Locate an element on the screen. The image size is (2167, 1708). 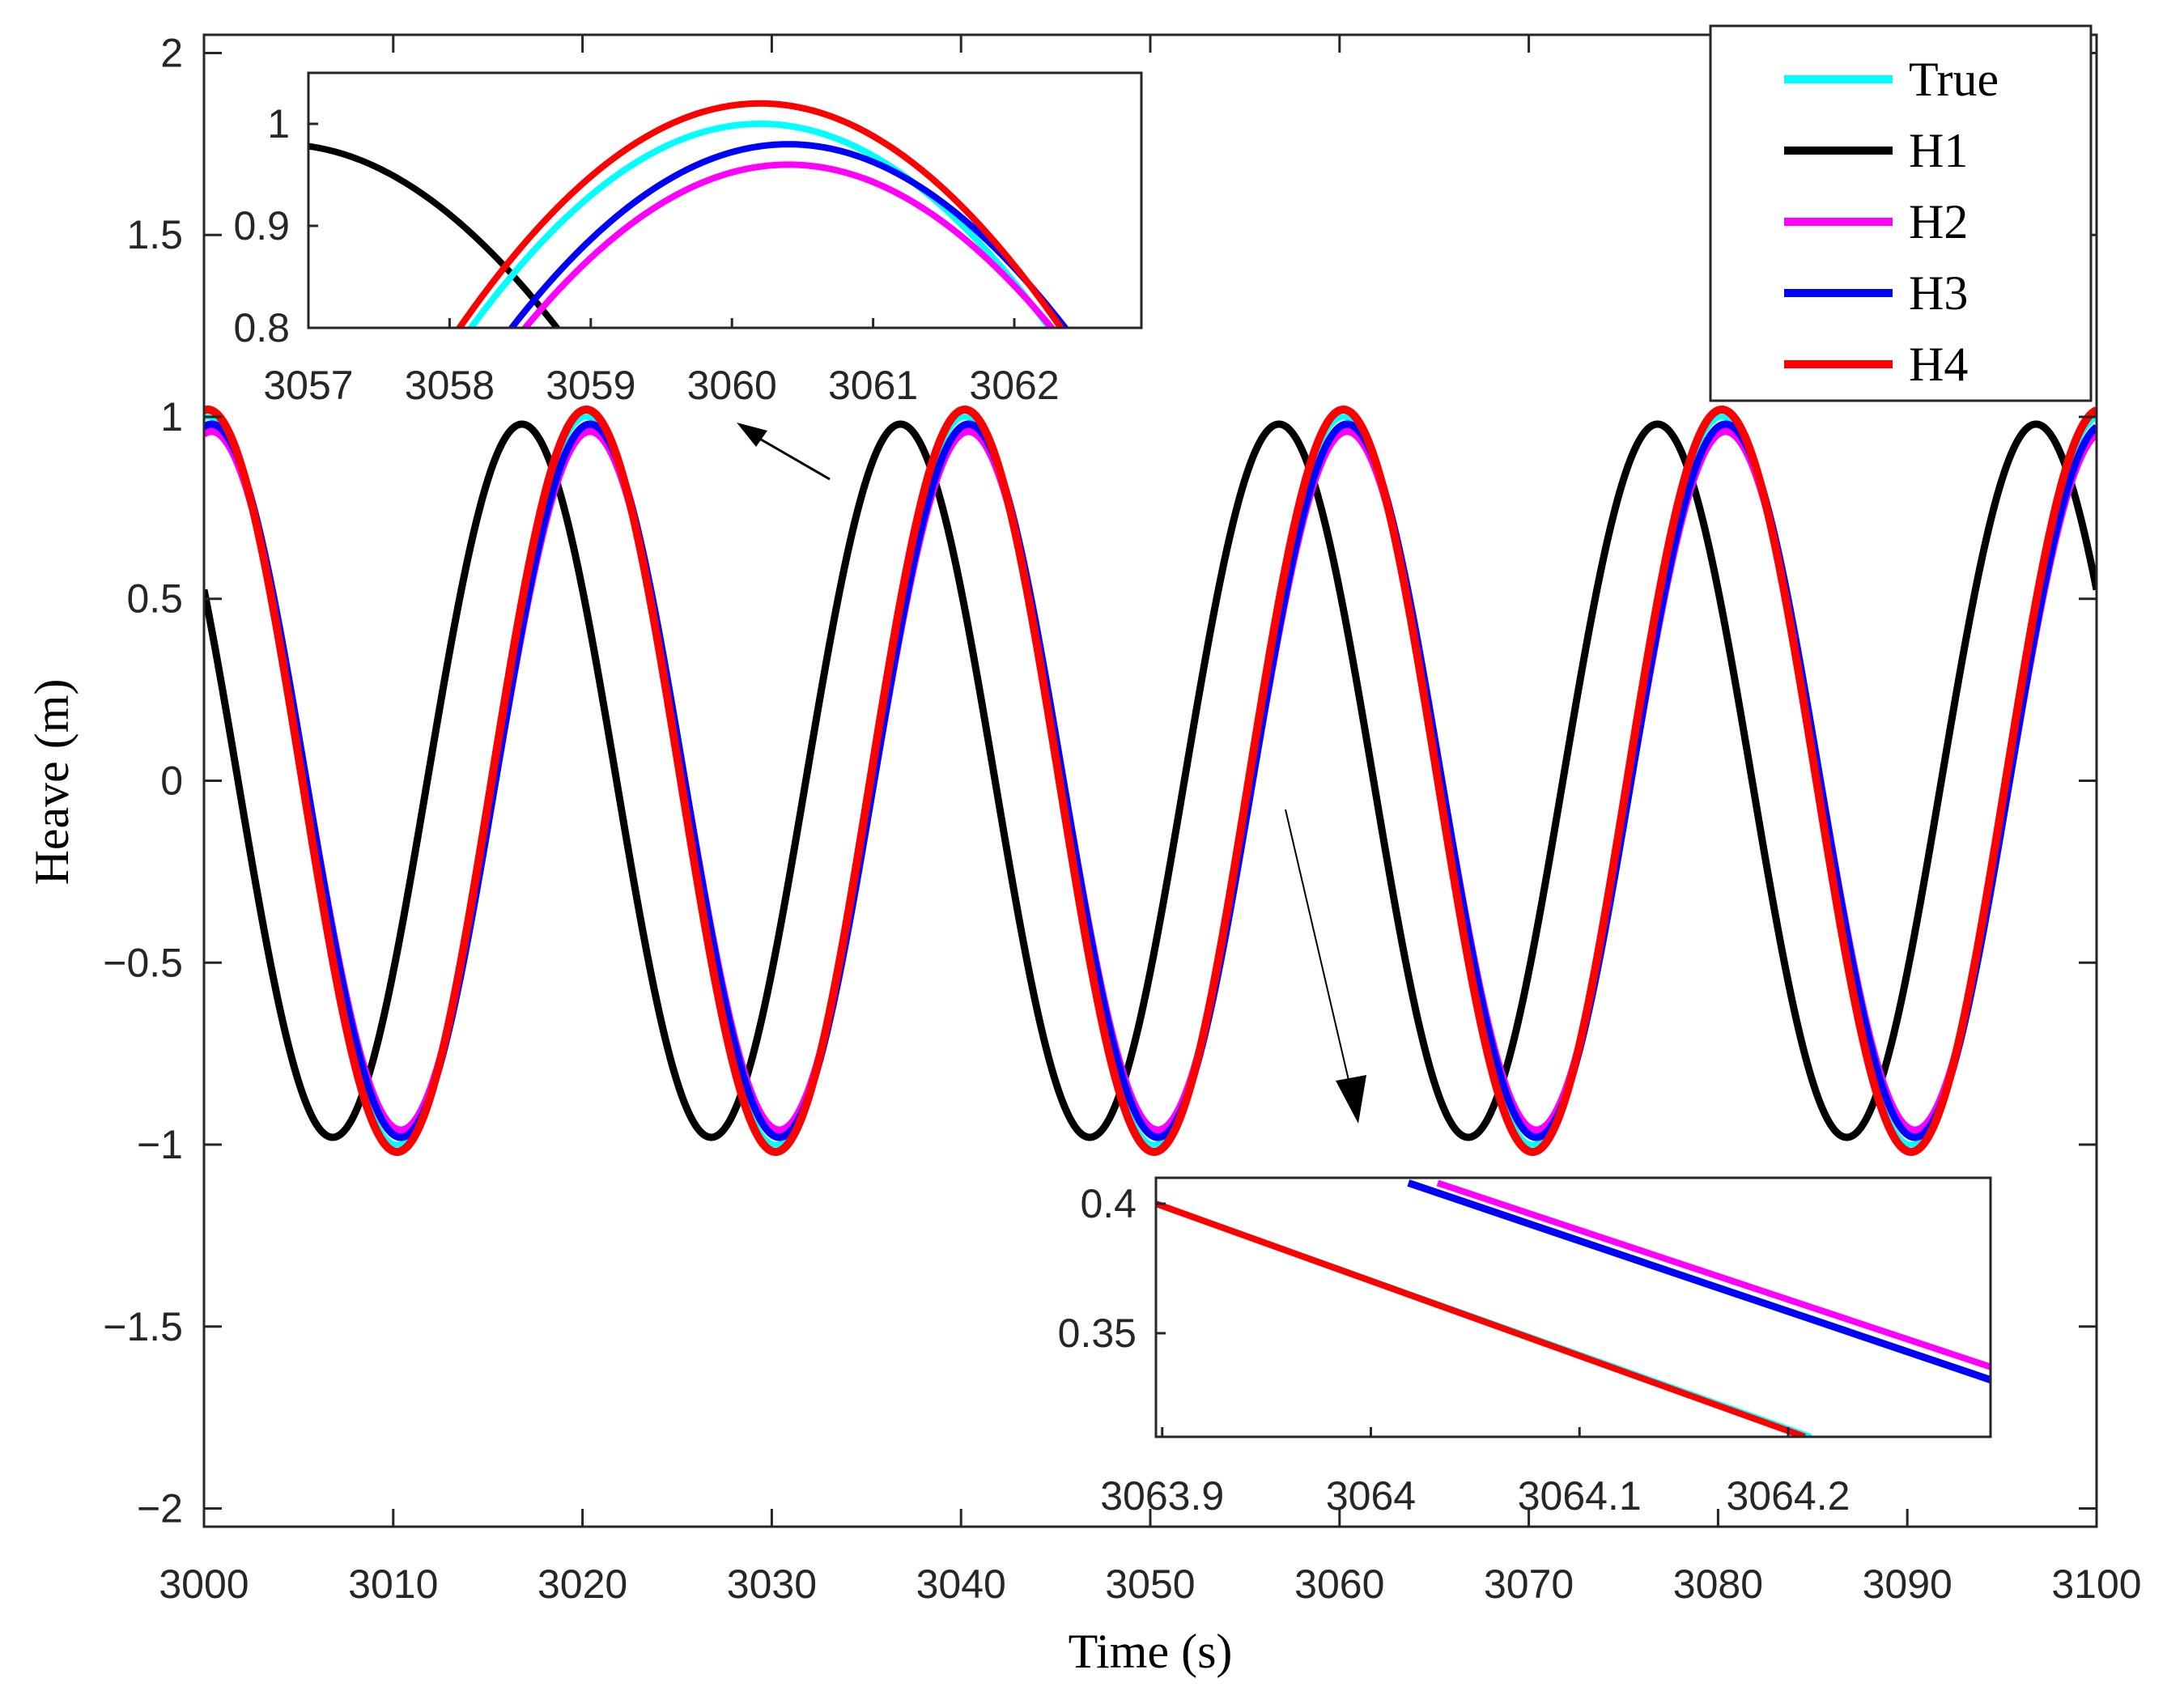
legend-label-h2: H2 is located at coordinates (1938, 222).